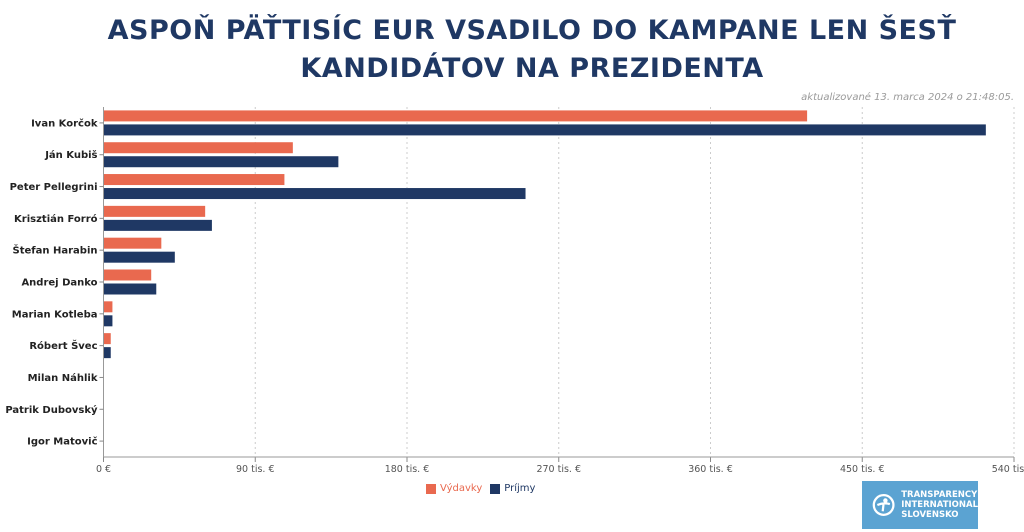 Image resolution: width=1024 pixels, height=532 pixels. Describe the element at coordinates (431, 488) in the screenshot. I see `legend-swatch-vydavky` at that location.